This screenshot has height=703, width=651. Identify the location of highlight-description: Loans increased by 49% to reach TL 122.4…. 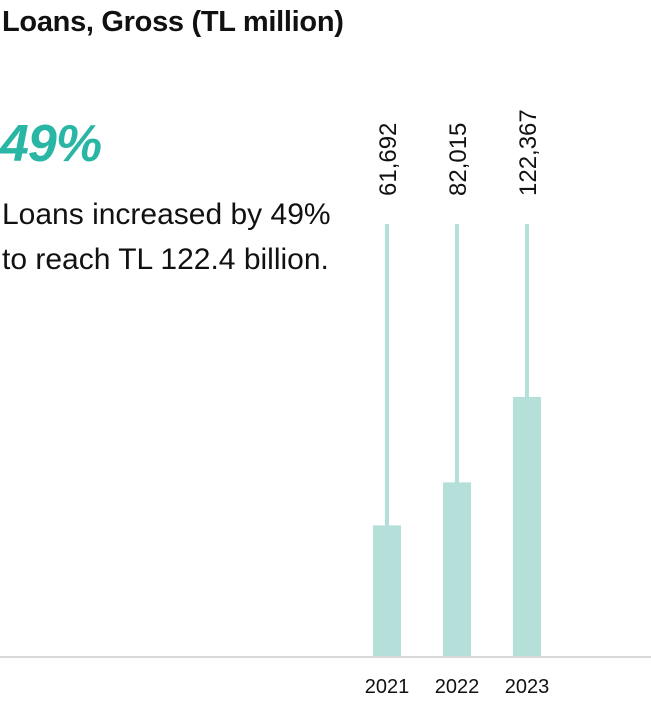
(166, 237).